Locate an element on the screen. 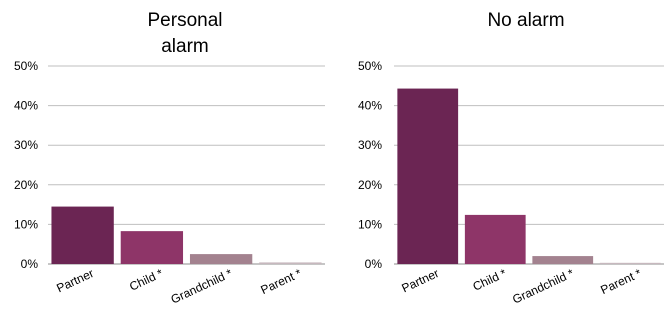 The height and width of the screenshot is (334, 664). chart-title-line: alarm is located at coordinates (185, 46).